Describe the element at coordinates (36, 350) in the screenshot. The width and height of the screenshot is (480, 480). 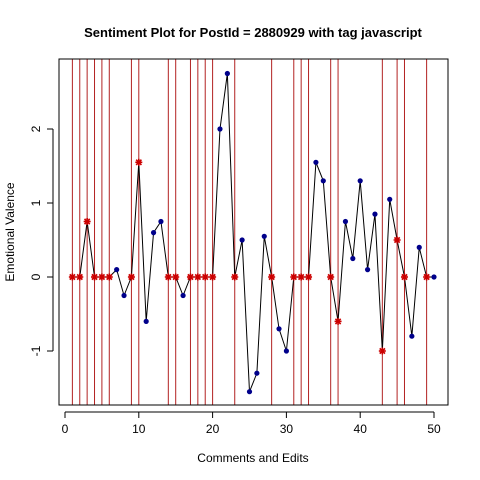
I see `y-tick-label: -1` at that location.